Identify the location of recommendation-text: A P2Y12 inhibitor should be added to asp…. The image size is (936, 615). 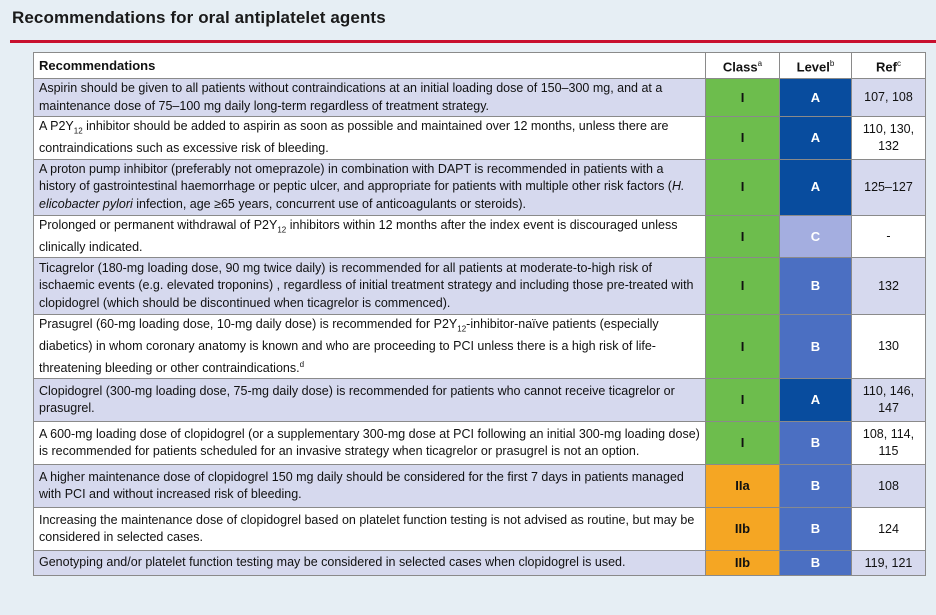
(369, 138).